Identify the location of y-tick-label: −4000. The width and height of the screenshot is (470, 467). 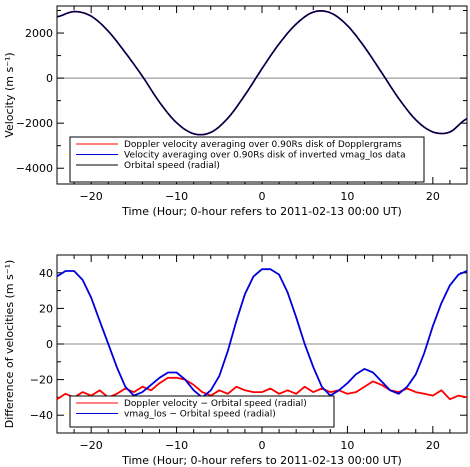
(34, 168).